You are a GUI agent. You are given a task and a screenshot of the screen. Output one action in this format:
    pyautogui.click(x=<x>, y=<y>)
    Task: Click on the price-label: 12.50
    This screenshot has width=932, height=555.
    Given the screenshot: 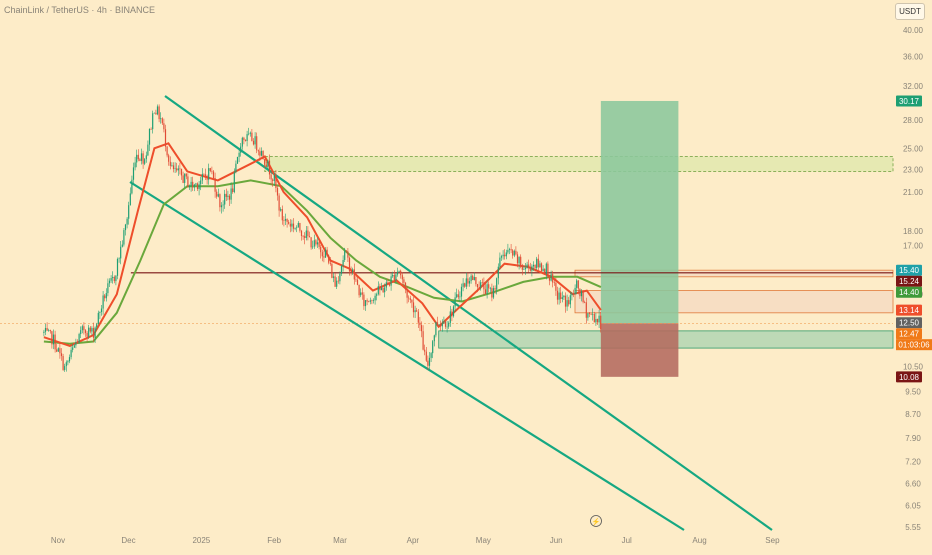 What is the action you would take?
    pyautogui.click(x=909, y=323)
    